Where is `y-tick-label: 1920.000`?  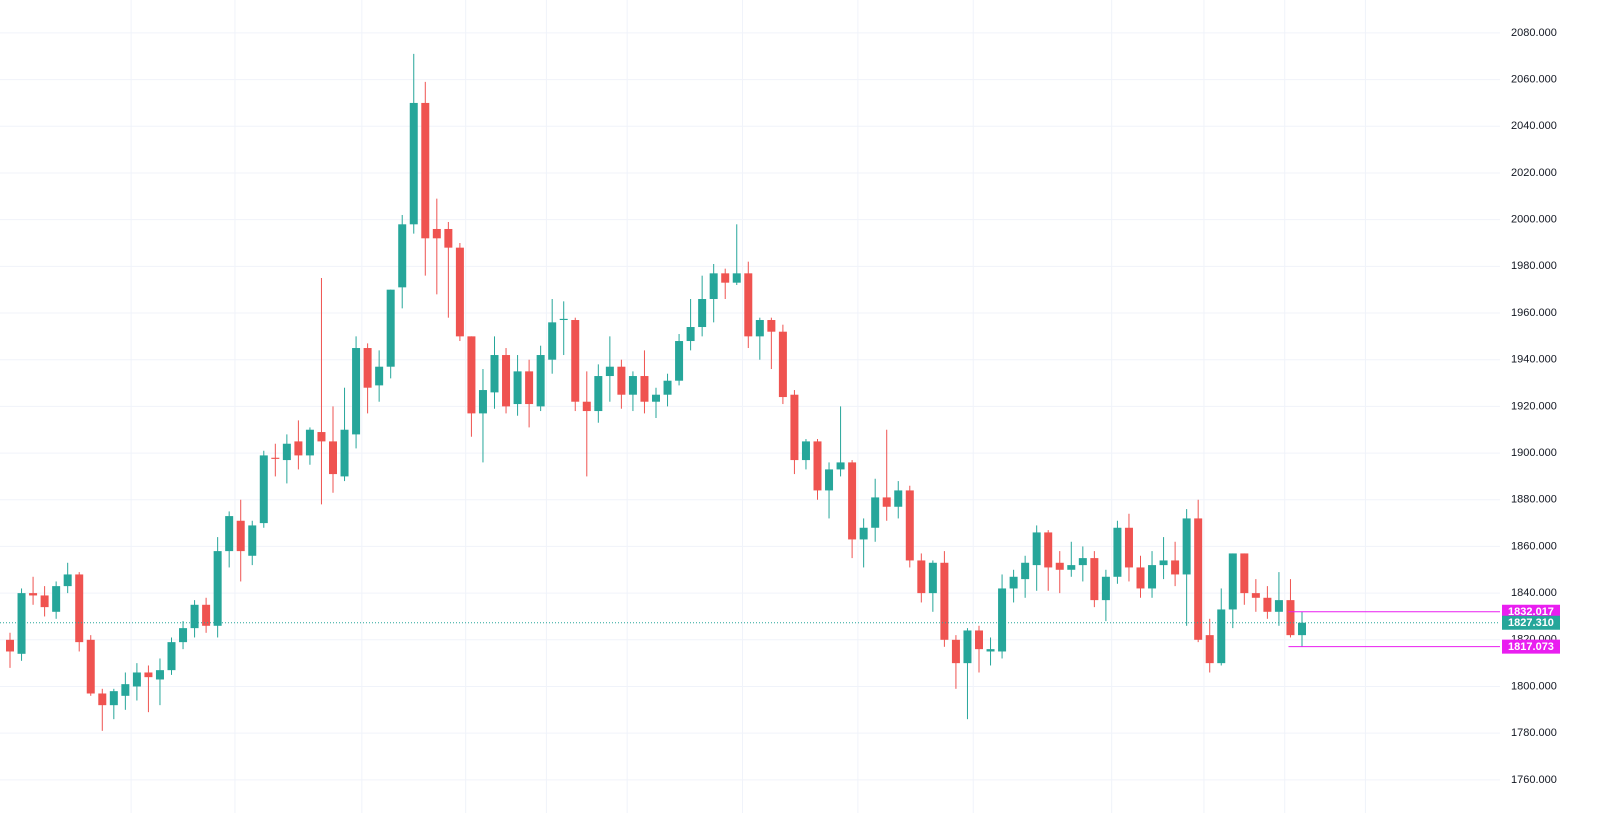 y-tick-label: 1920.000 is located at coordinates (1534, 406).